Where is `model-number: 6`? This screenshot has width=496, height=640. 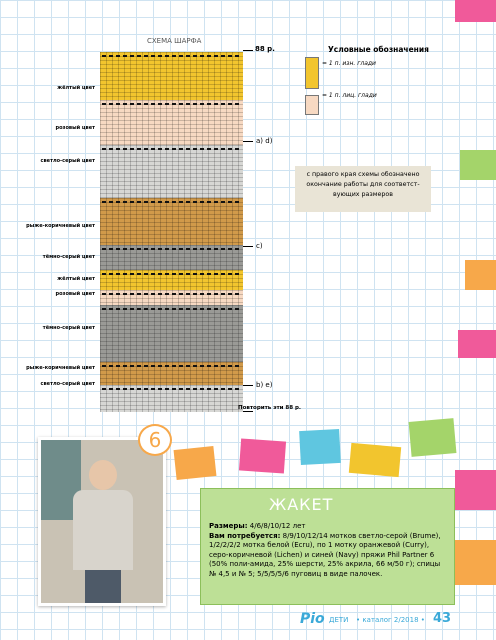
model-number: 6 is located at coordinates (155, 440).